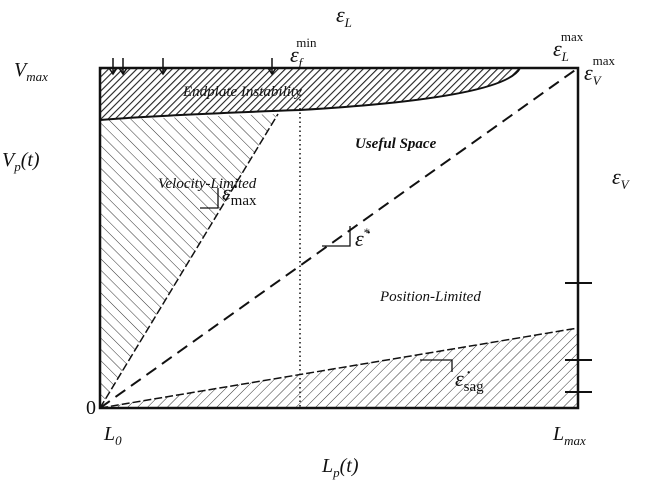 The image size is (650, 485). I want to click on l0-label: L0, so click(112, 435).